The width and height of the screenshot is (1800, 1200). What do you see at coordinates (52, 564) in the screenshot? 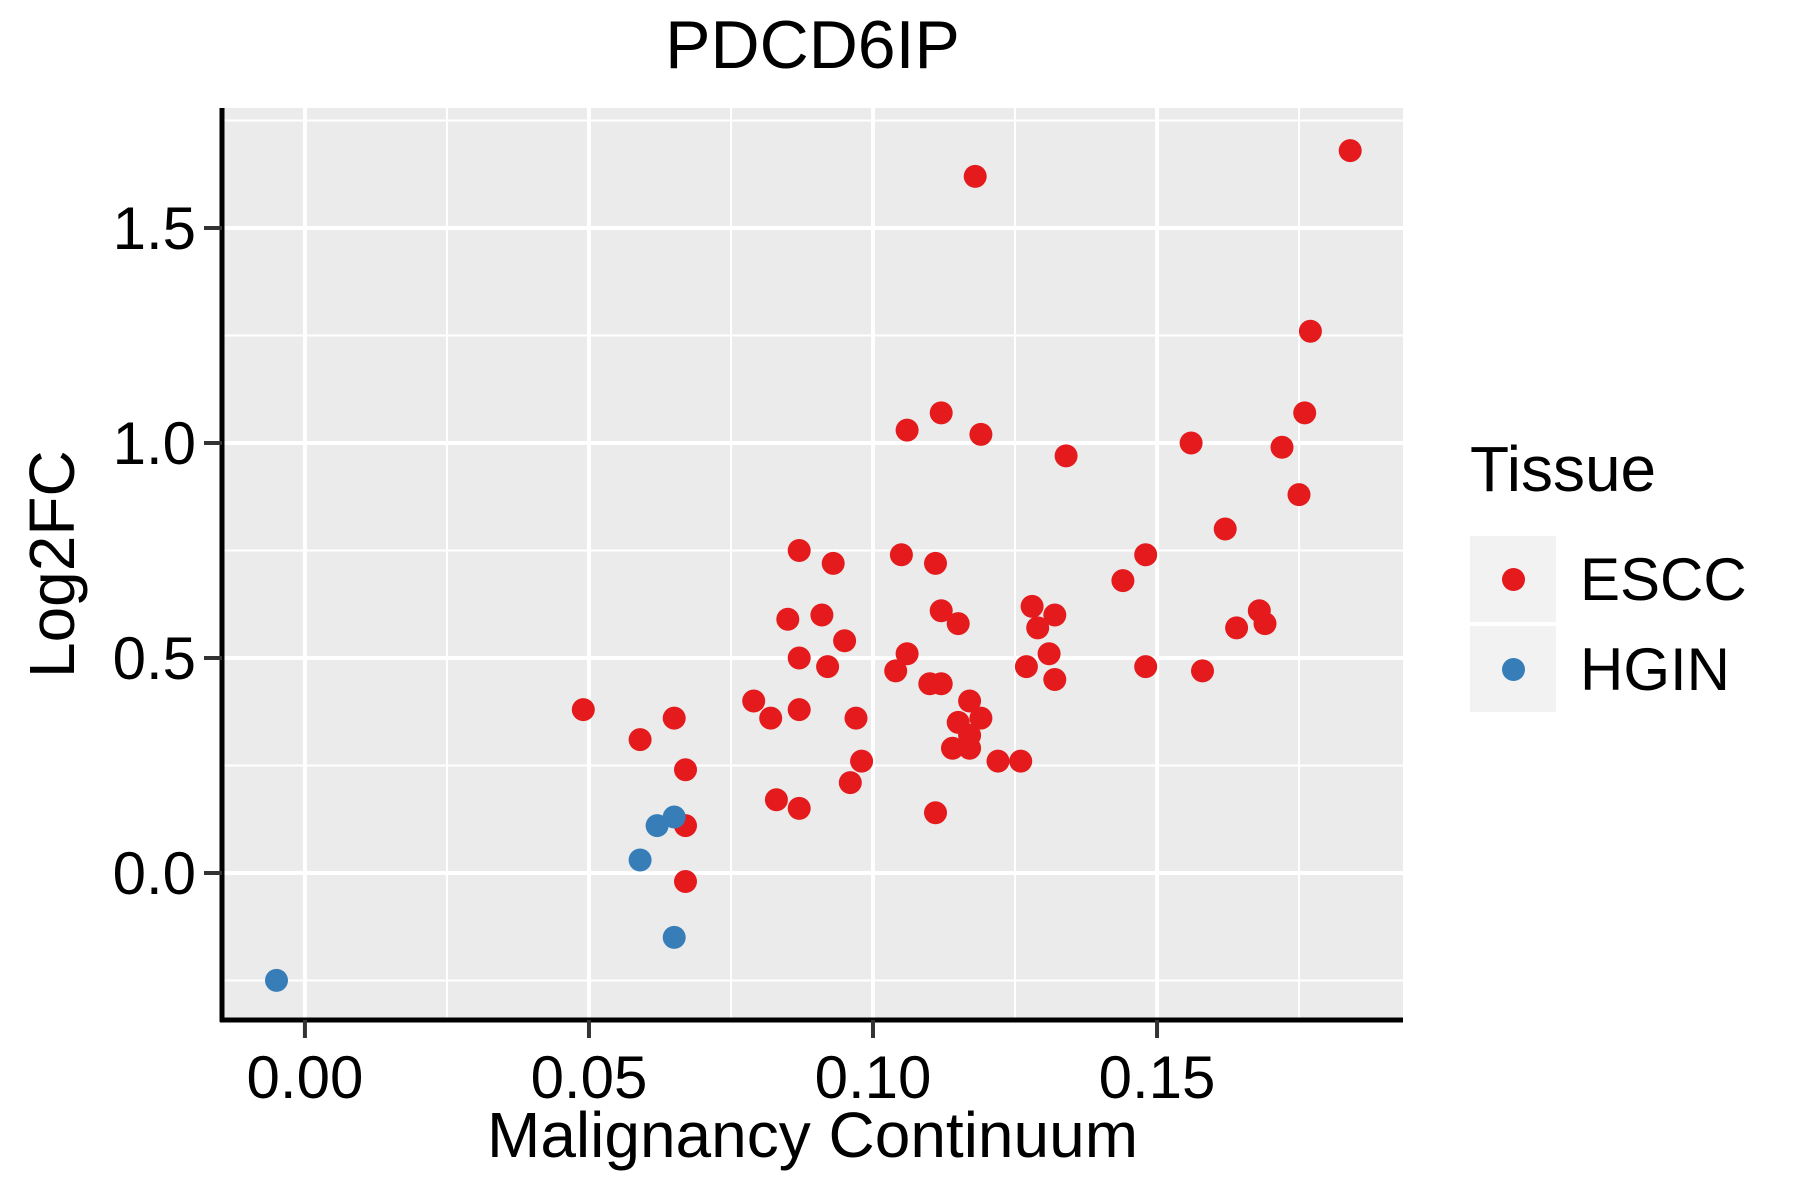
I see `y-axis-title: Log2FC` at bounding box center [52, 564].